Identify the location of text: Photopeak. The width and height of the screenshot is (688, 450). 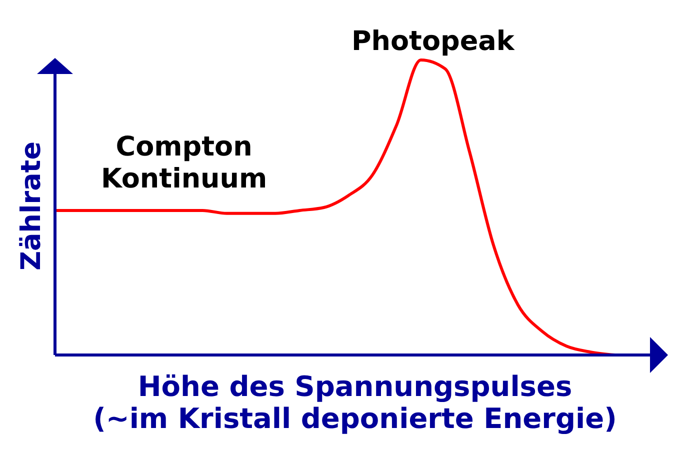
(433, 41).